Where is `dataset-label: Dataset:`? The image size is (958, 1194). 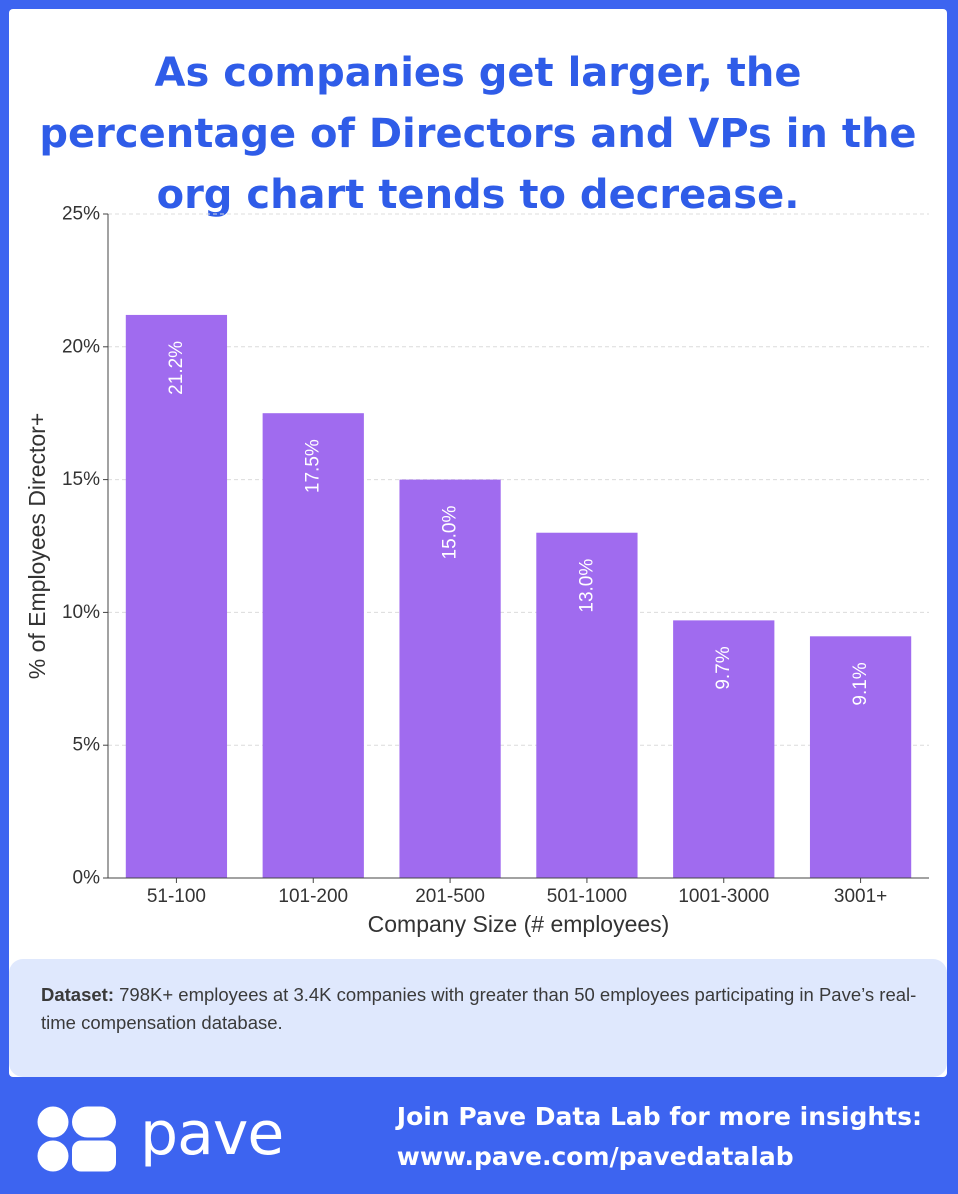 dataset-label: Dataset: is located at coordinates (77, 994).